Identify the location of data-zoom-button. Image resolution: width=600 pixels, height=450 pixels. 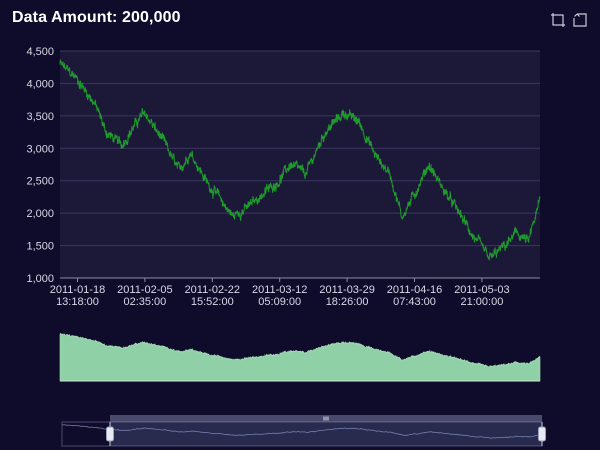
(558, 20).